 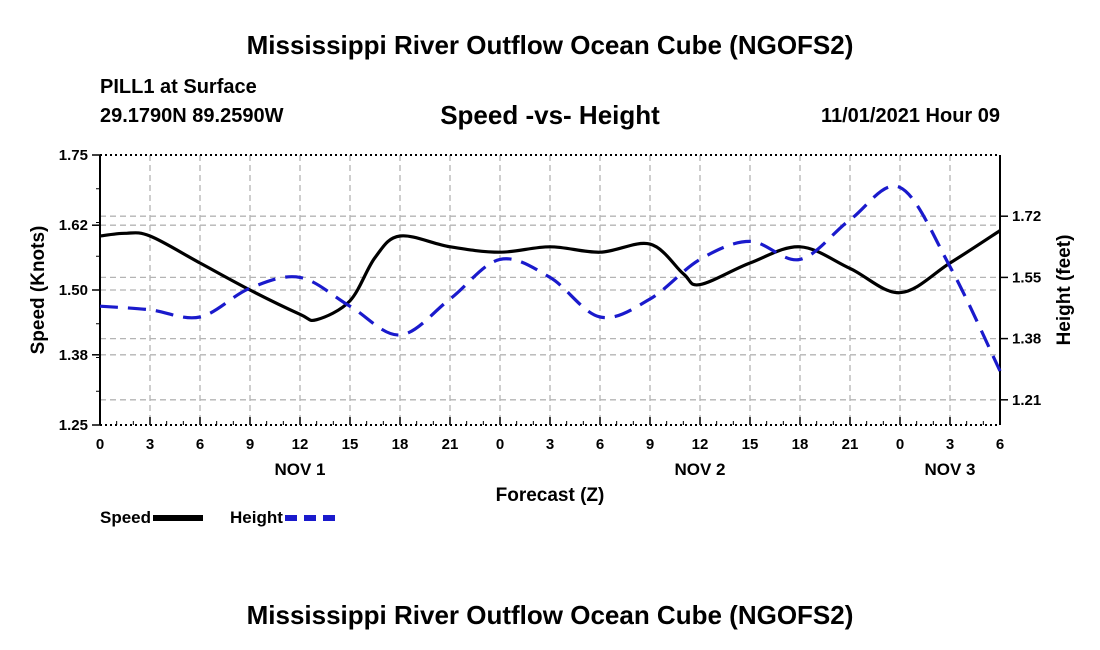 I want to click on chart-subtitle: Speed -vs- Height, so click(x=550, y=115).